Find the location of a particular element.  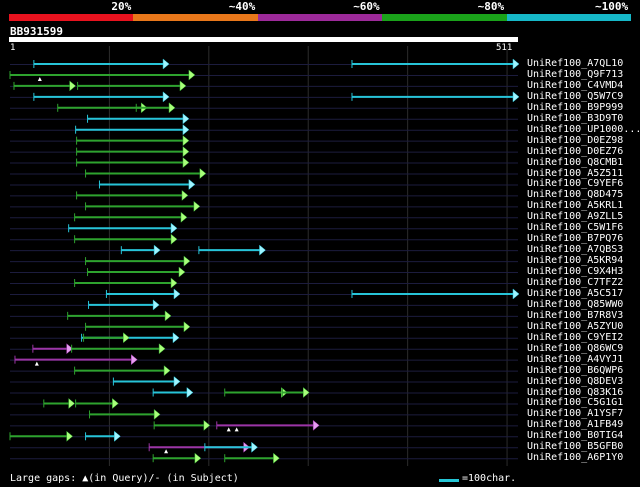

hit-label: UniRef100_A5KR94 is located at coordinates (575, 261).